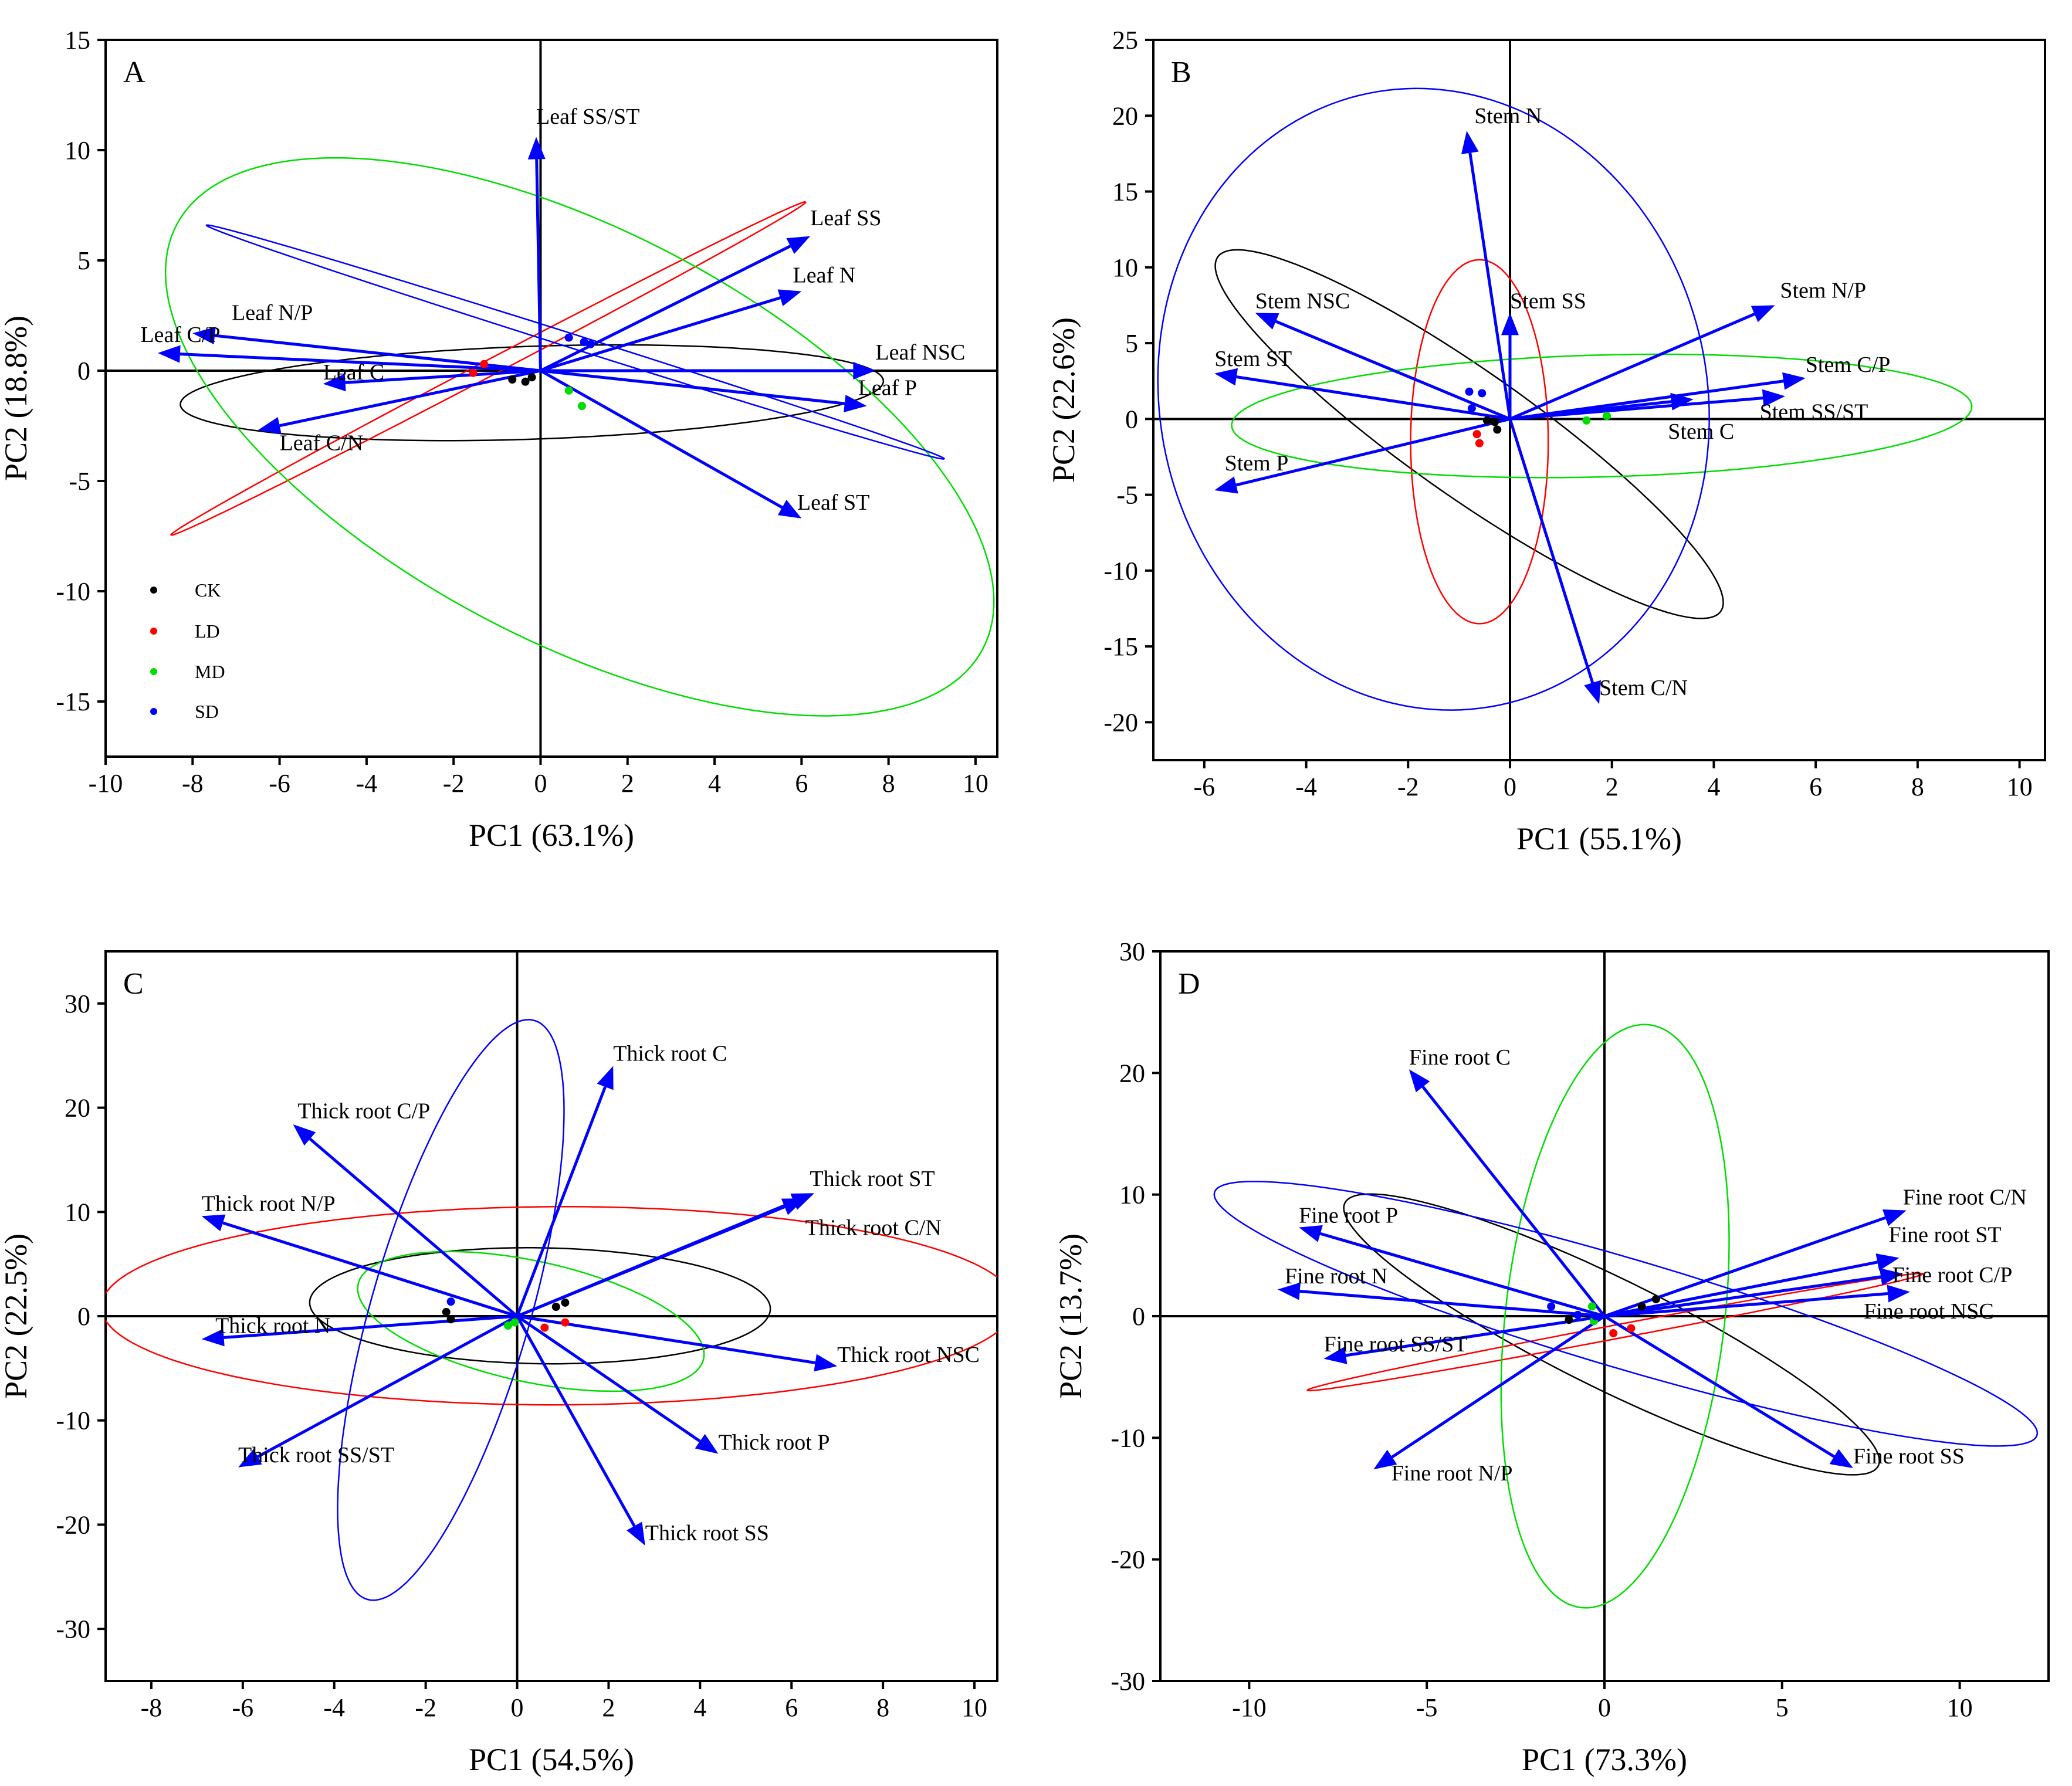 This screenshot has height=1786, width=2072. I want to click on panel-d-arrow-fine-root-st-head, so click(1888, 1262).